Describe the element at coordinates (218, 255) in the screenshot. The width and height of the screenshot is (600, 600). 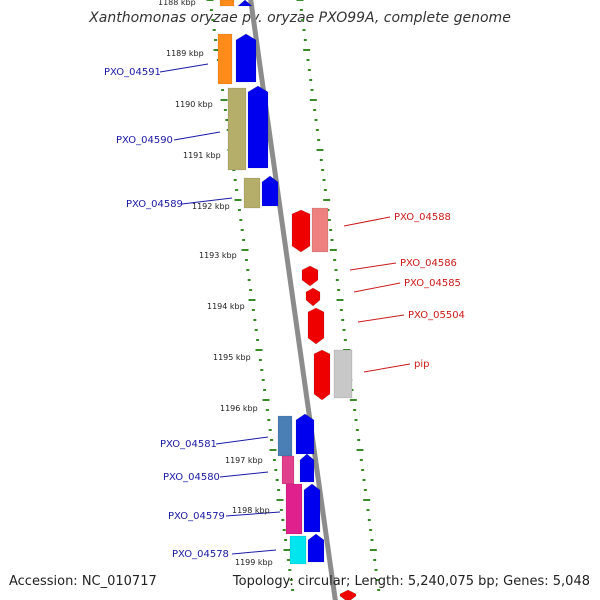
I see `kbp-tick-label: 1193 kbp` at that location.